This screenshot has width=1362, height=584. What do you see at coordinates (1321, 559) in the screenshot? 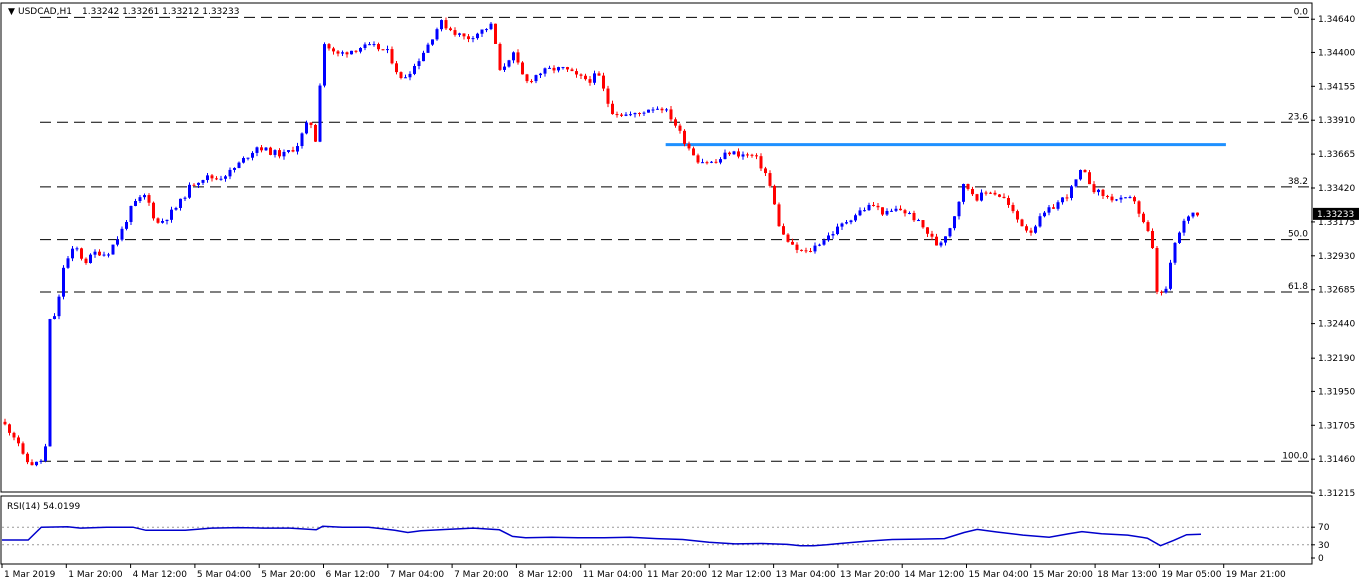
I see `rsi-tick-label: 0` at bounding box center [1321, 559].